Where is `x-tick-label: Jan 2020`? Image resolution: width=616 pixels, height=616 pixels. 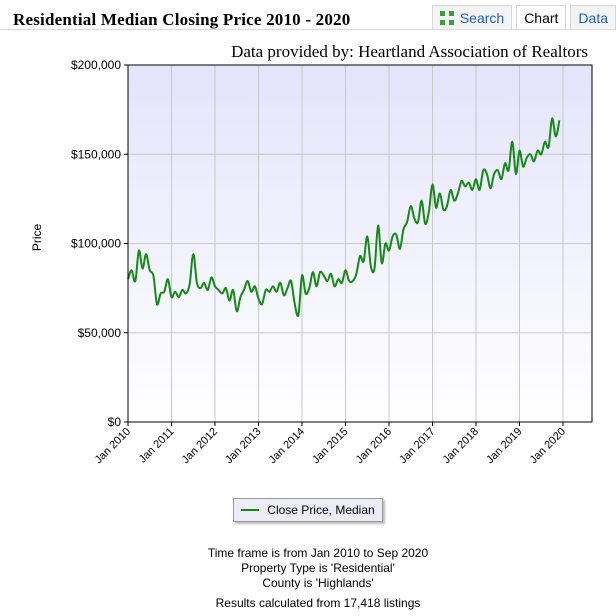
x-tick-label: Jan 2020 is located at coordinates (548, 446).